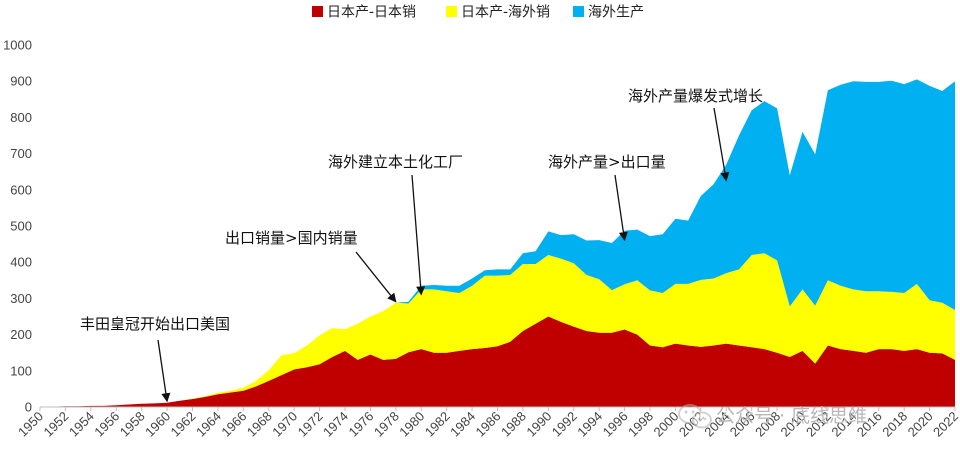 This screenshot has width=960, height=453. I want to click on x-tick-label: 1976, so click(360, 424).